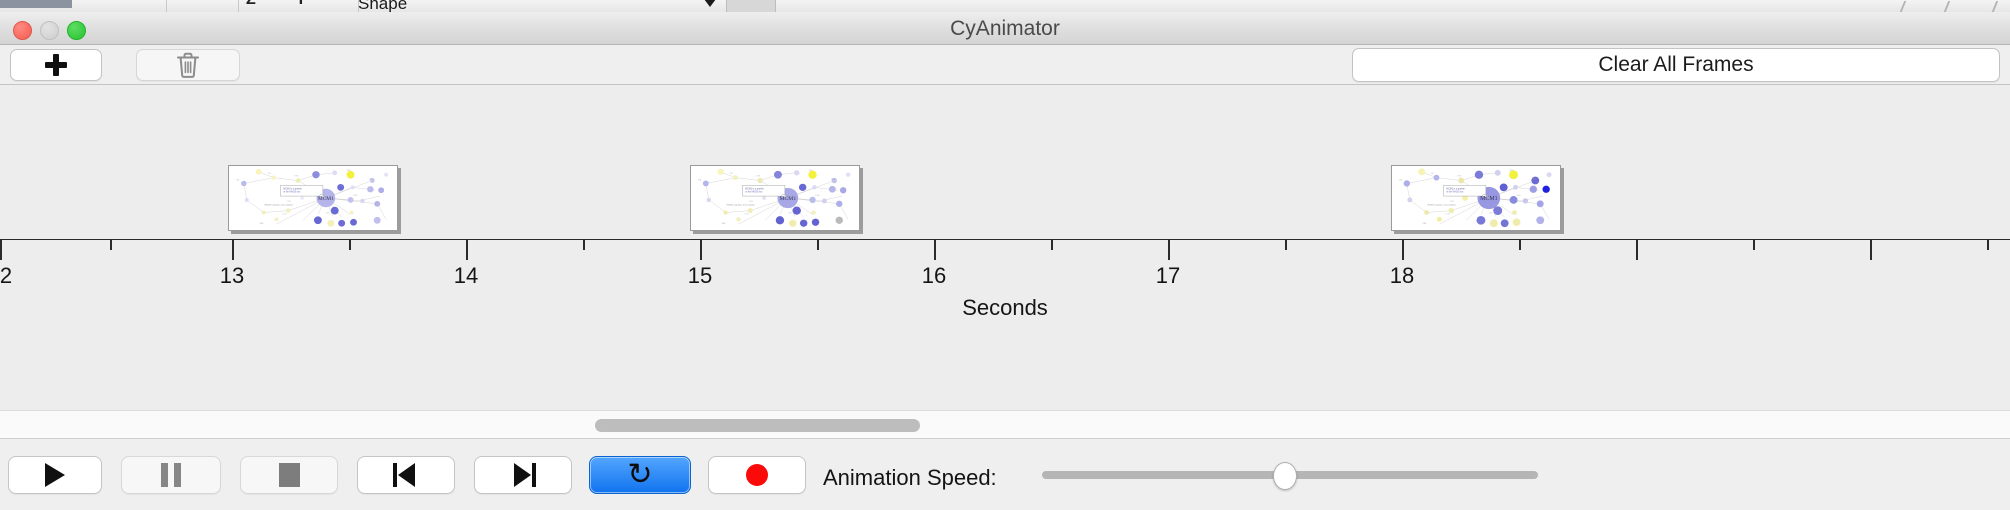 Image resolution: width=2010 pixels, height=510 pixels. I want to click on stop-button, so click(289, 475).